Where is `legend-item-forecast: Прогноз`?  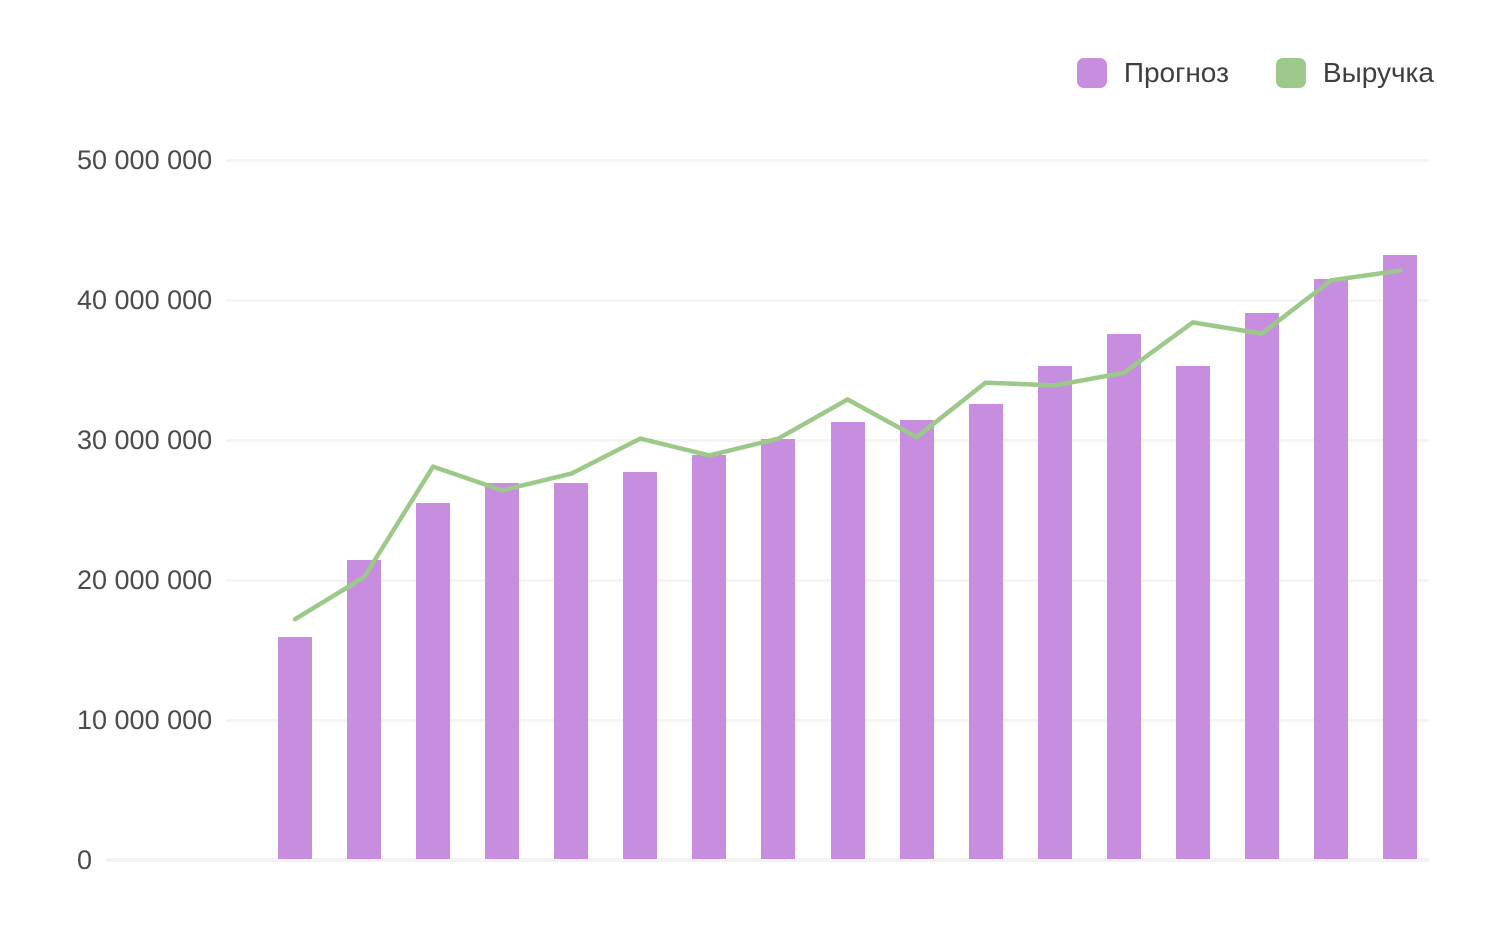 legend-item-forecast: Прогноз is located at coordinates (1152, 72).